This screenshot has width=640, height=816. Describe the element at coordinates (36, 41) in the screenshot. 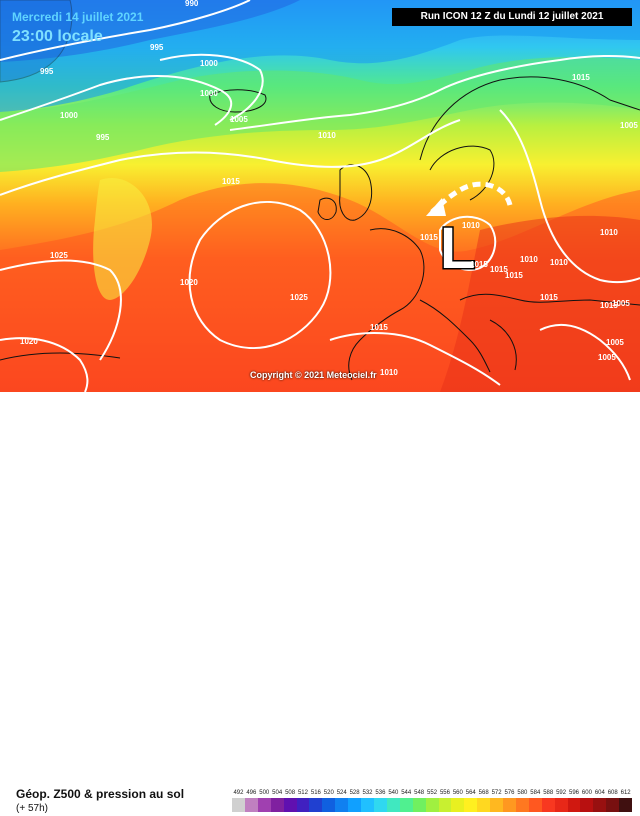

I see `greenland-coast` at that location.